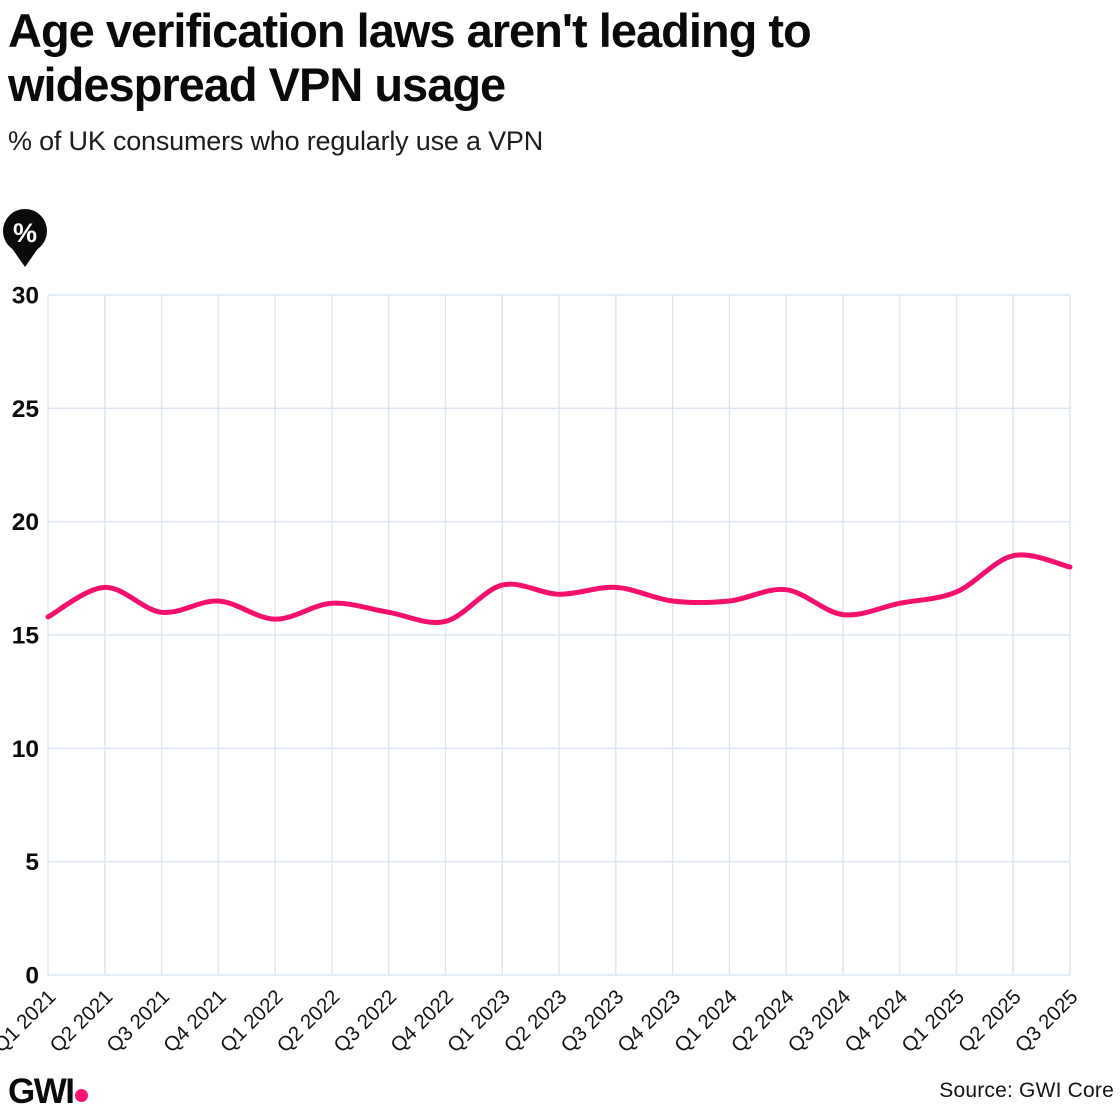 The image size is (1120, 1120). I want to click on gwi-logo-text: GWI, so click(41, 1091).